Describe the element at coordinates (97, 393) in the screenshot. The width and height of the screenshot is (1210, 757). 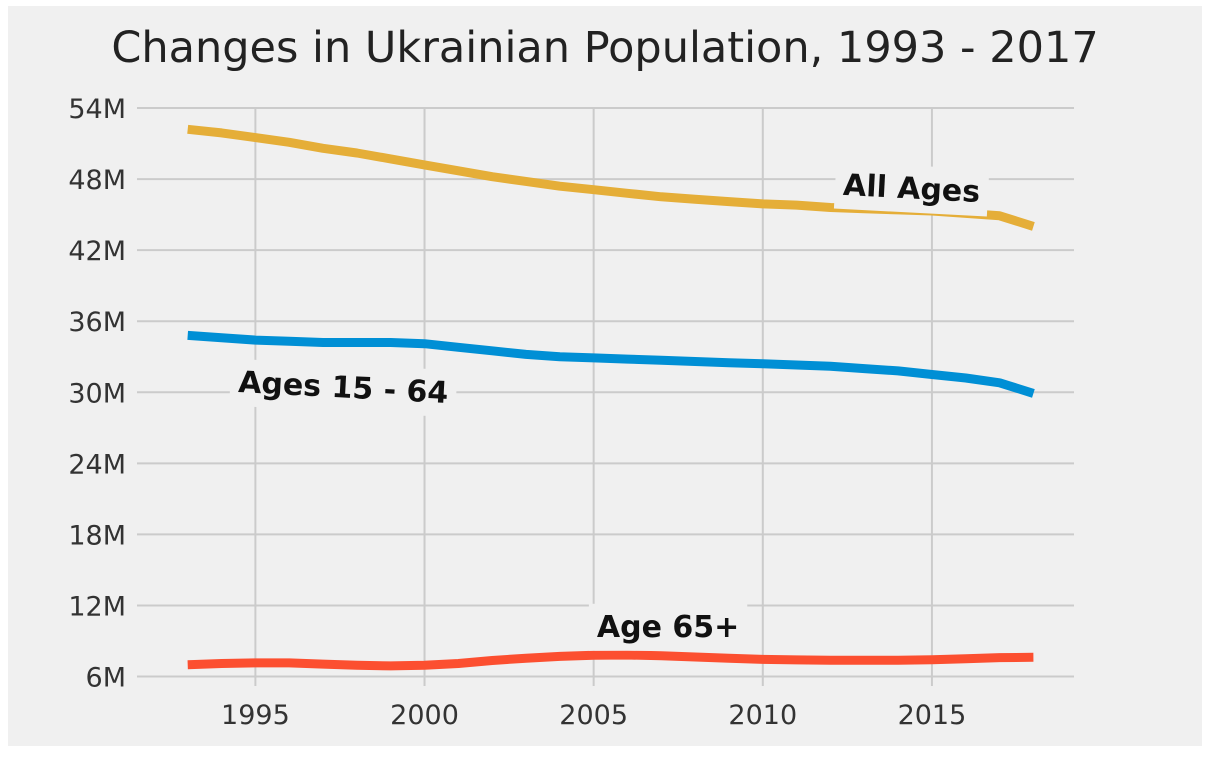
I see `y-tick-label: 30M` at that location.